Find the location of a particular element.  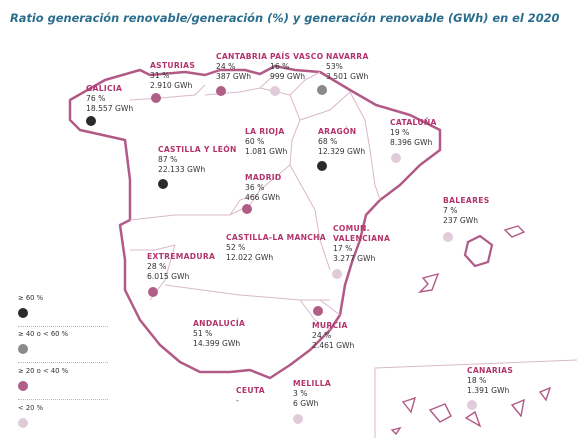

label-madrid: MADRID 36 % 466 GWh is located at coordinates (263, 188).